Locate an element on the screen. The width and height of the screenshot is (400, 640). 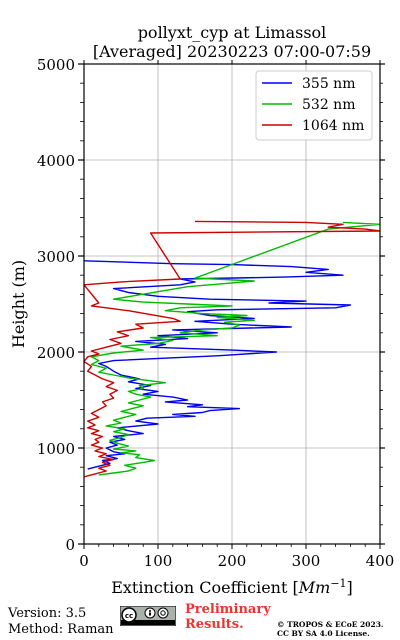
svg-text: cc is located at coordinates (129, 616).